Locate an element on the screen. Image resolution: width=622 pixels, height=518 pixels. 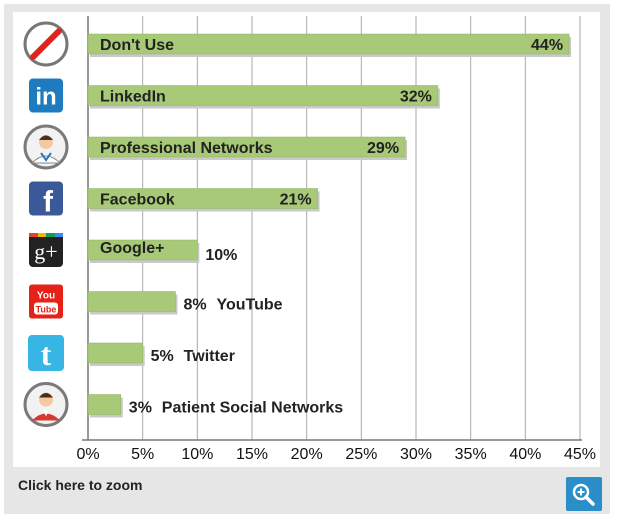
x-tick-label: 10% is located at coordinates (197, 454).